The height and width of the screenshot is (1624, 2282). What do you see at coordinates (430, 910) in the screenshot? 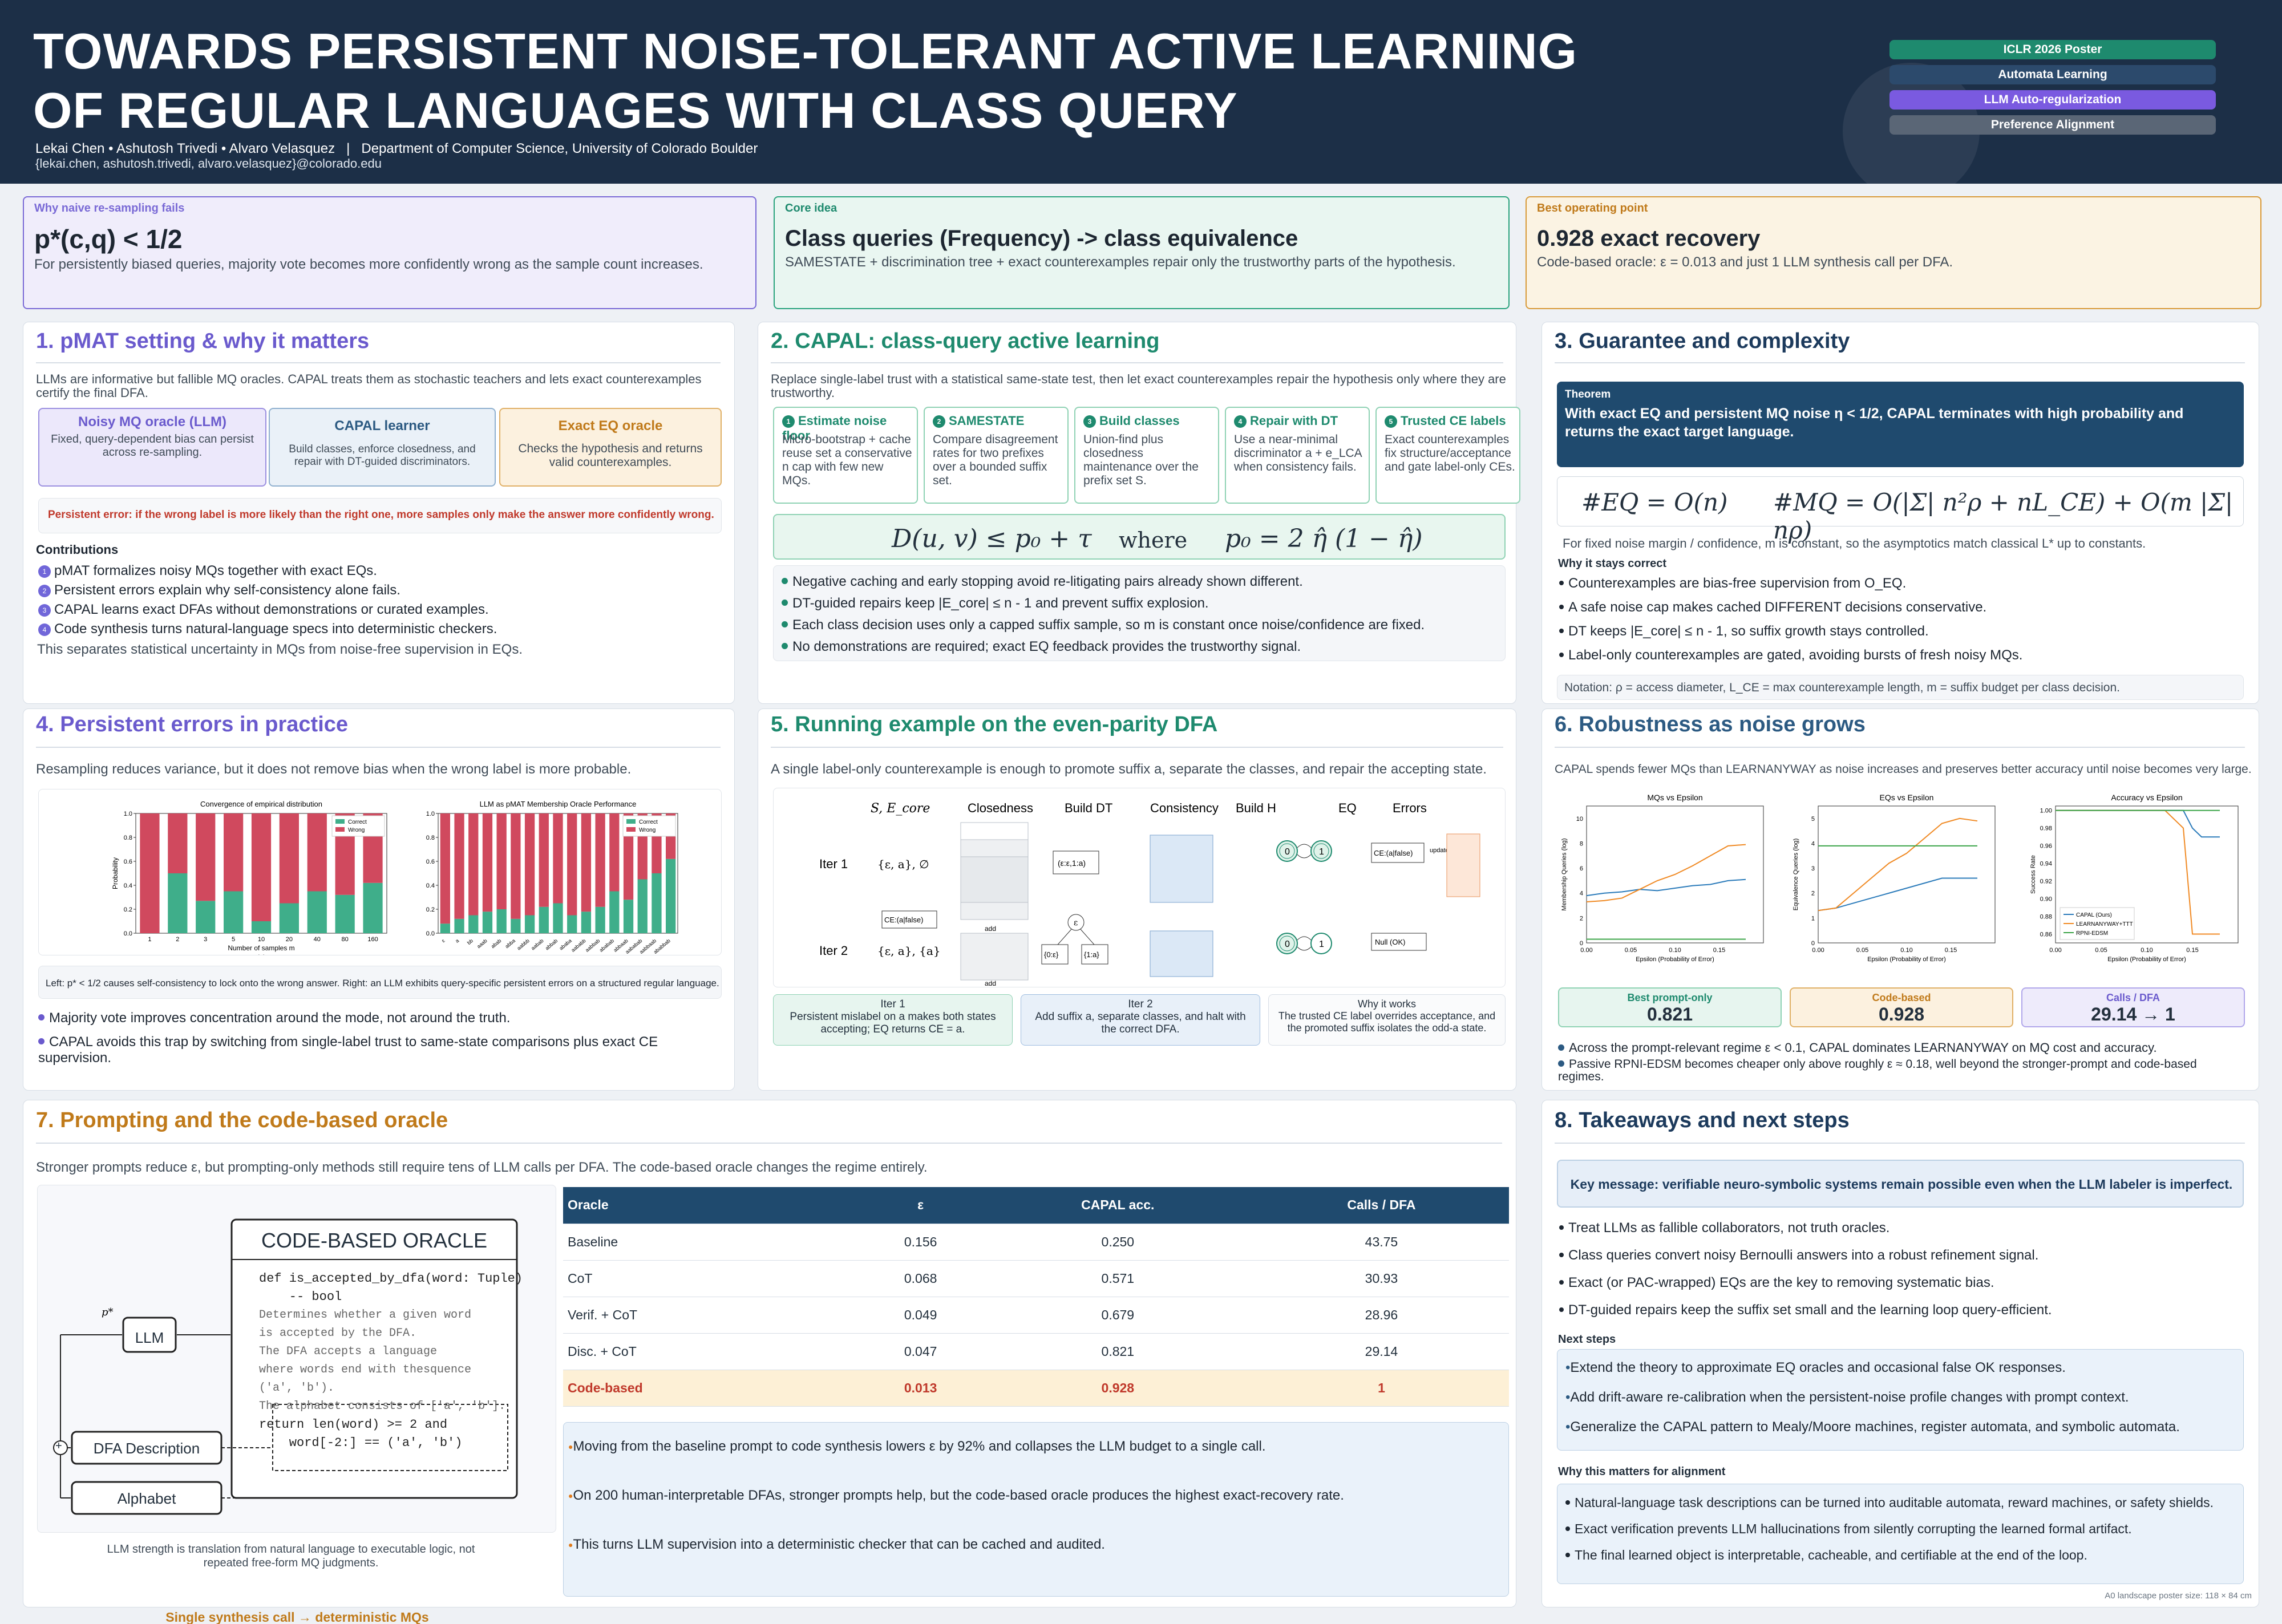
I see `tick-label: 0.2` at bounding box center [430, 910].